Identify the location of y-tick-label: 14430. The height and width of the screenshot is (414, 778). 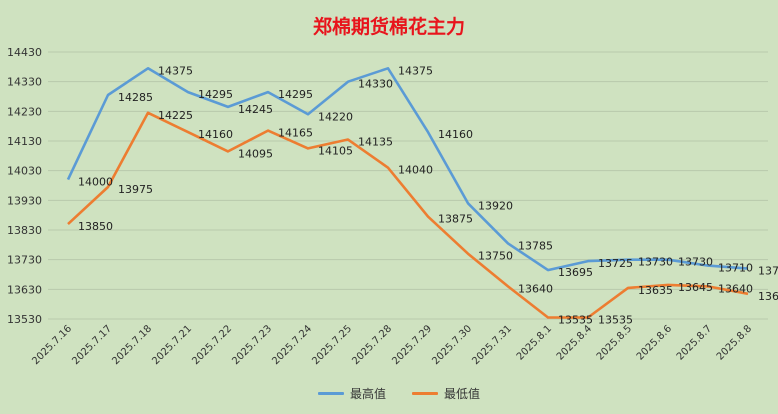
(24, 52).